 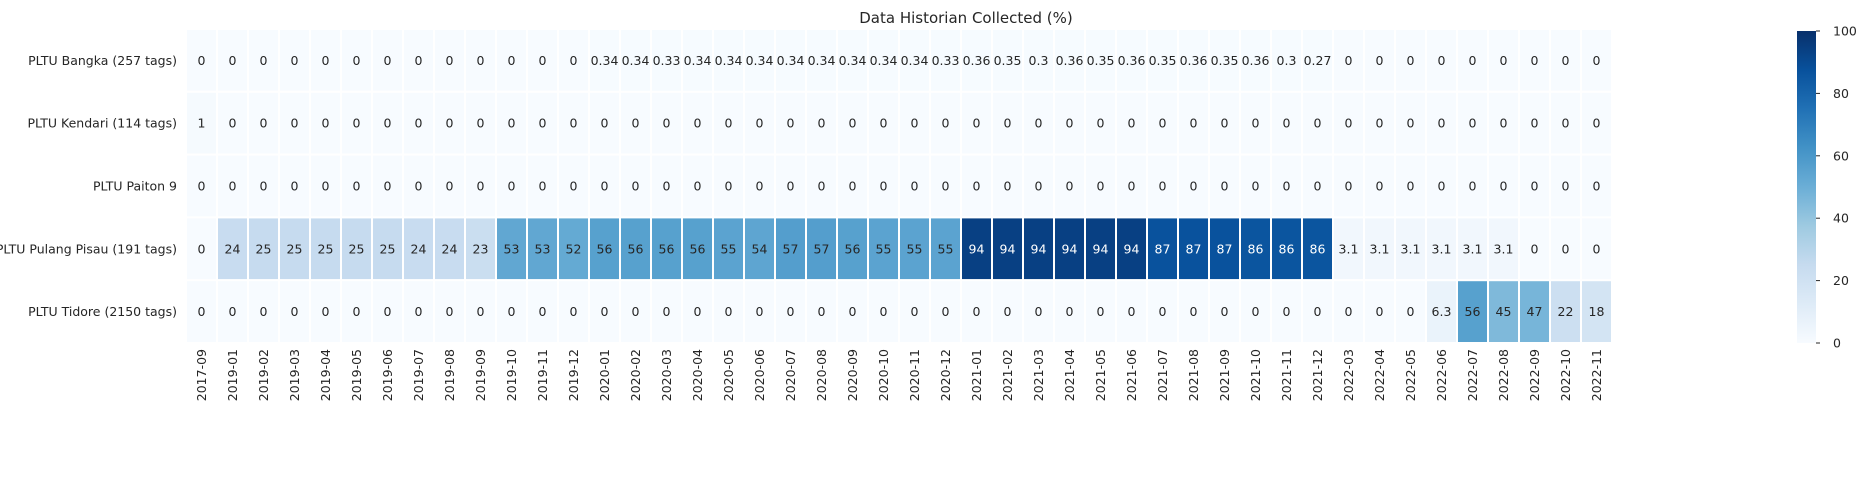 What do you see at coordinates (294, 375) in the screenshot?
I see `x-tick-label: 2019-03` at bounding box center [294, 375].